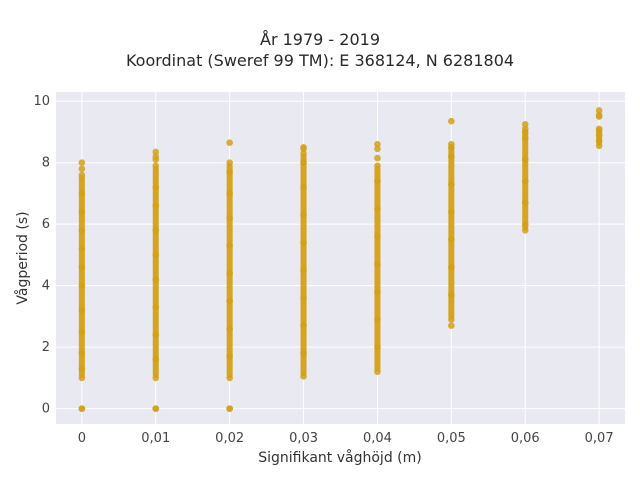 The image size is (640, 480). I want to click on y-tick-label: 6, so click(46, 224).